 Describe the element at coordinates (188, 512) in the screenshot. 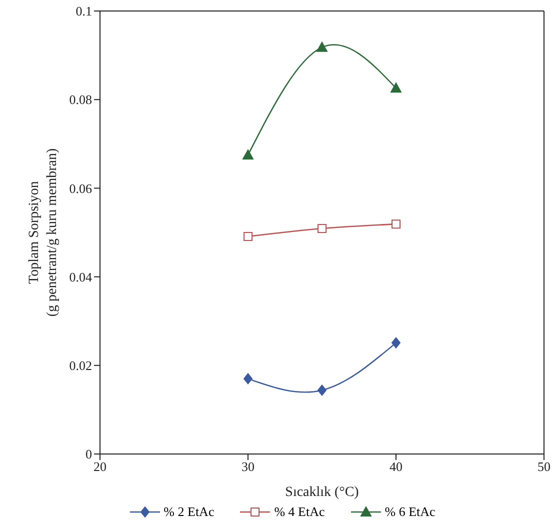

I see `legend-label: % 2 EtAc` at that location.